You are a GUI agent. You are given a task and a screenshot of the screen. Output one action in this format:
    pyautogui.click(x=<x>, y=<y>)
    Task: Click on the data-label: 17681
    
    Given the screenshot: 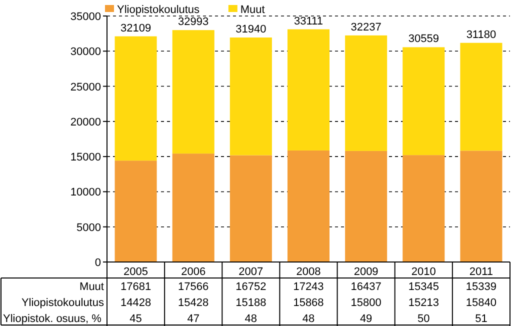 What is the action you would take?
    pyautogui.click(x=136, y=287)
    